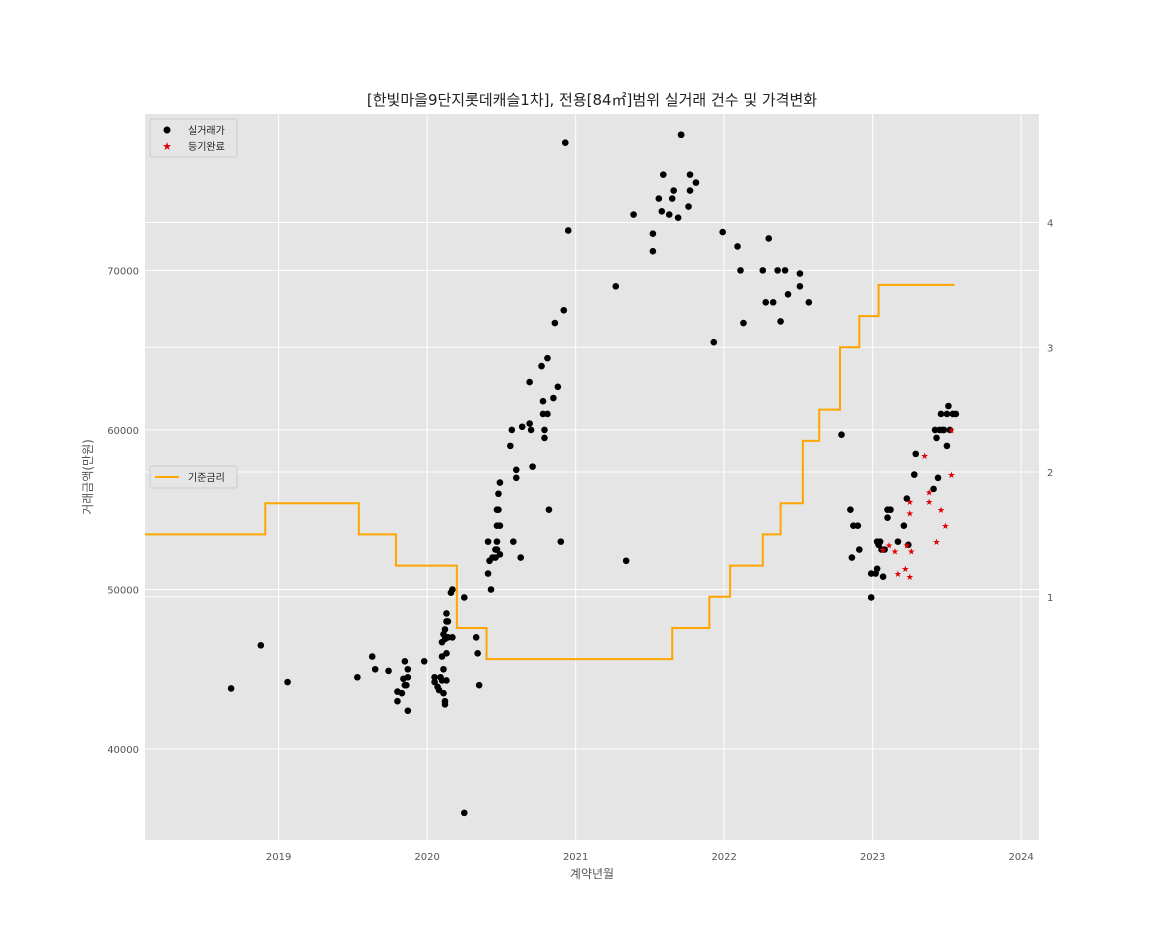  What do you see at coordinates (1050, 598) in the screenshot?
I see `y2-tick-label: 1` at bounding box center [1050, 598].